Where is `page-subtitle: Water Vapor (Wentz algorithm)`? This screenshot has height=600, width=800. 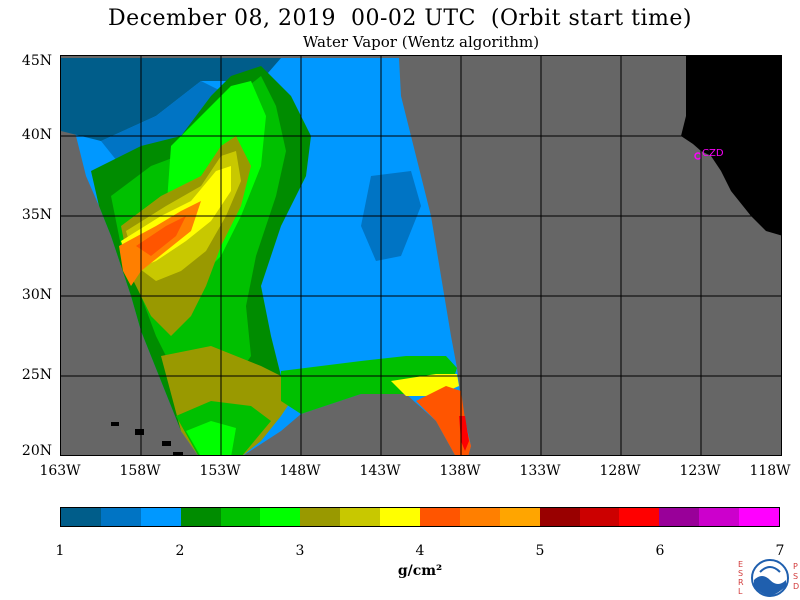
page-subtitle: Water Vapor (Wentz algorithm) is located at coordinates (421, 42).